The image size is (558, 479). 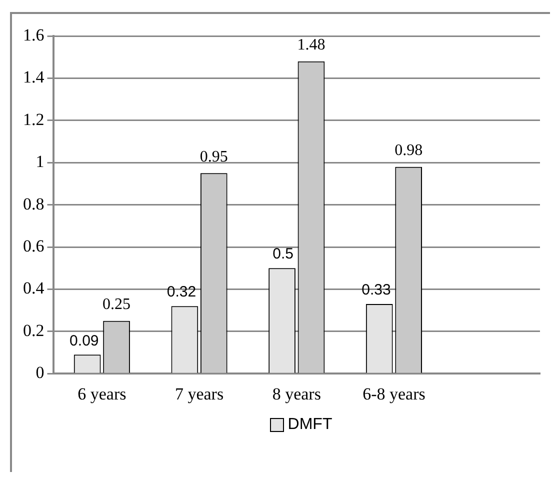 What do you see at coordinates (33, 119) in the screenshot?
I see `y-tick-label: 1.2` at bounding box center [33, 119].